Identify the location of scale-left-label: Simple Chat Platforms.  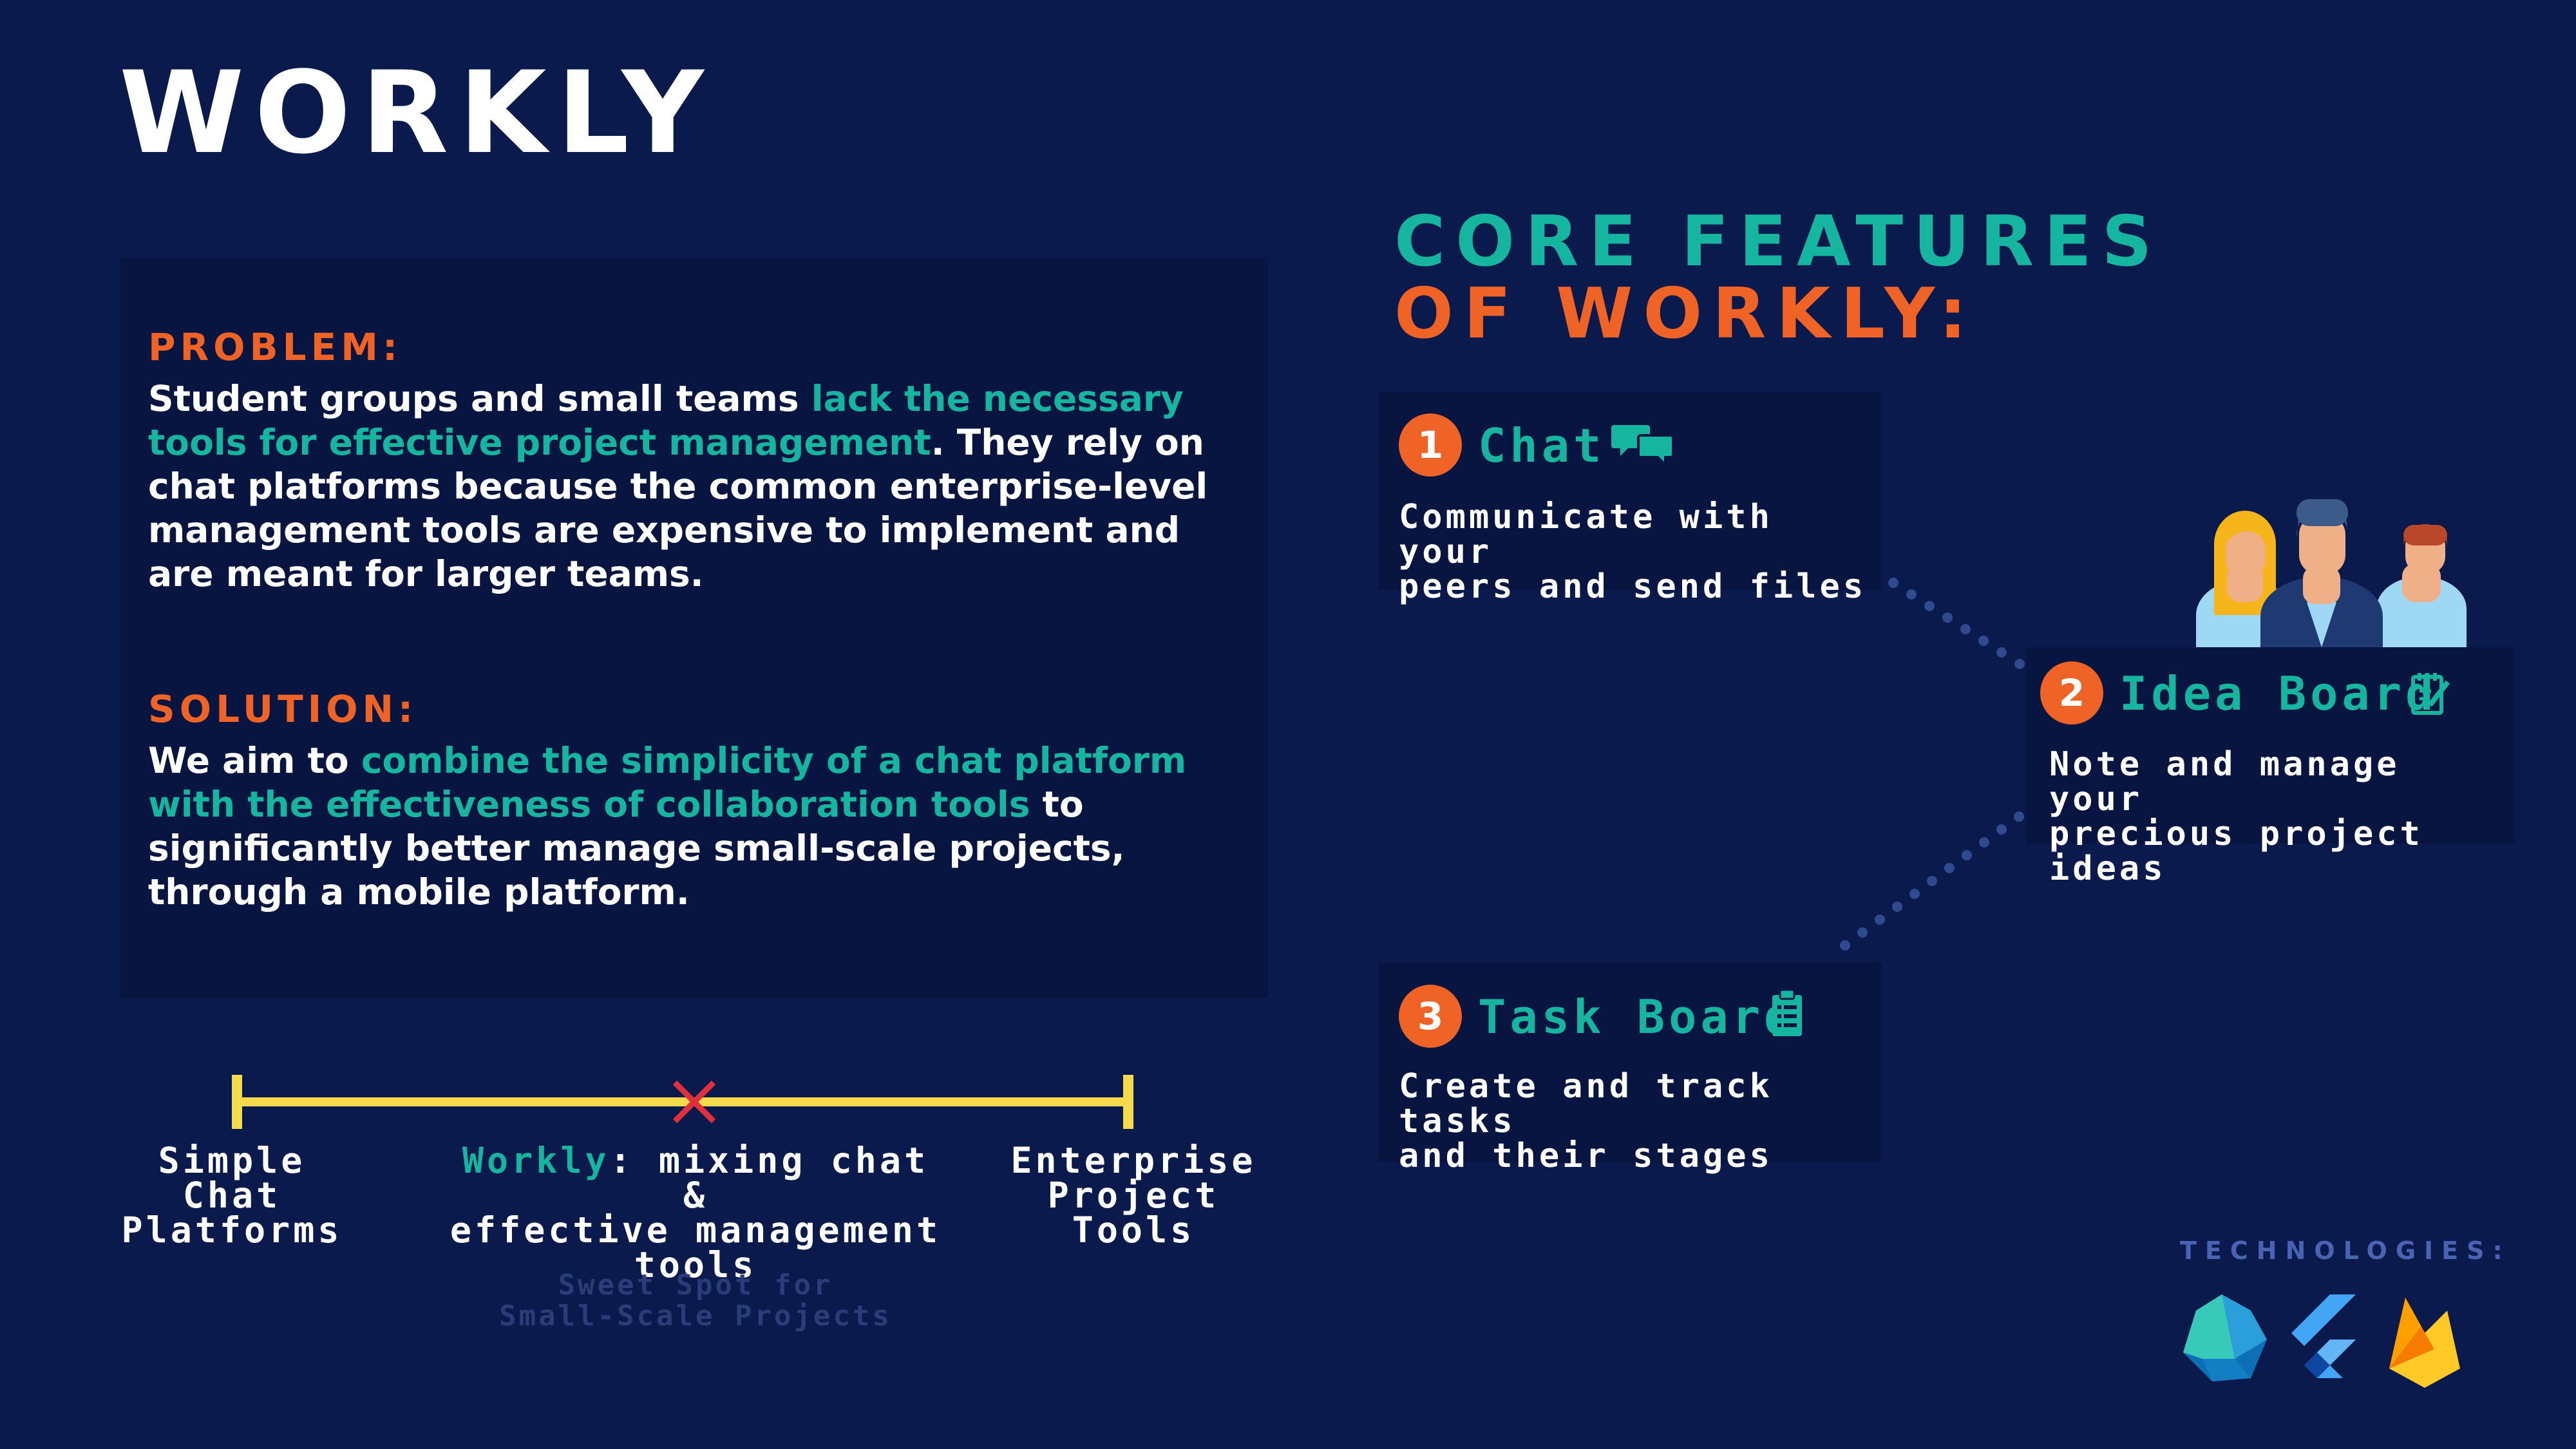
(232, 1195).